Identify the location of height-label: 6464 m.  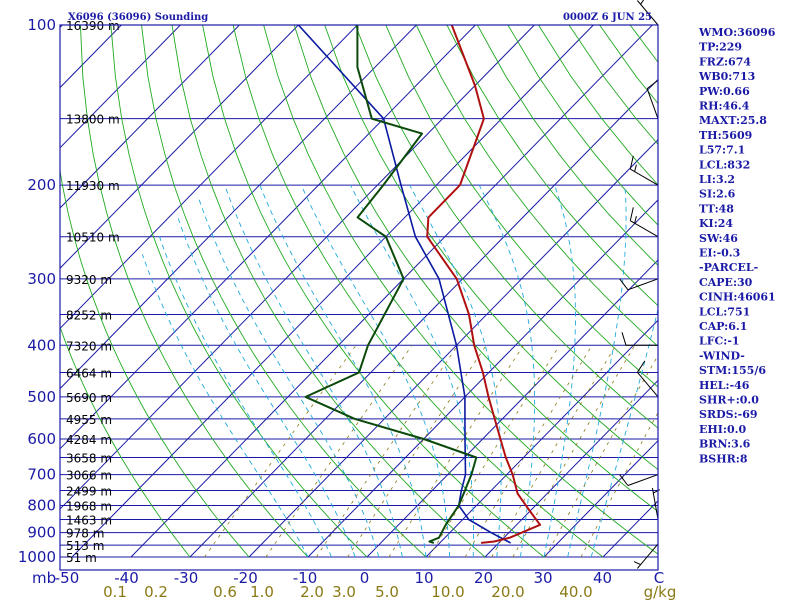
(89, 374).